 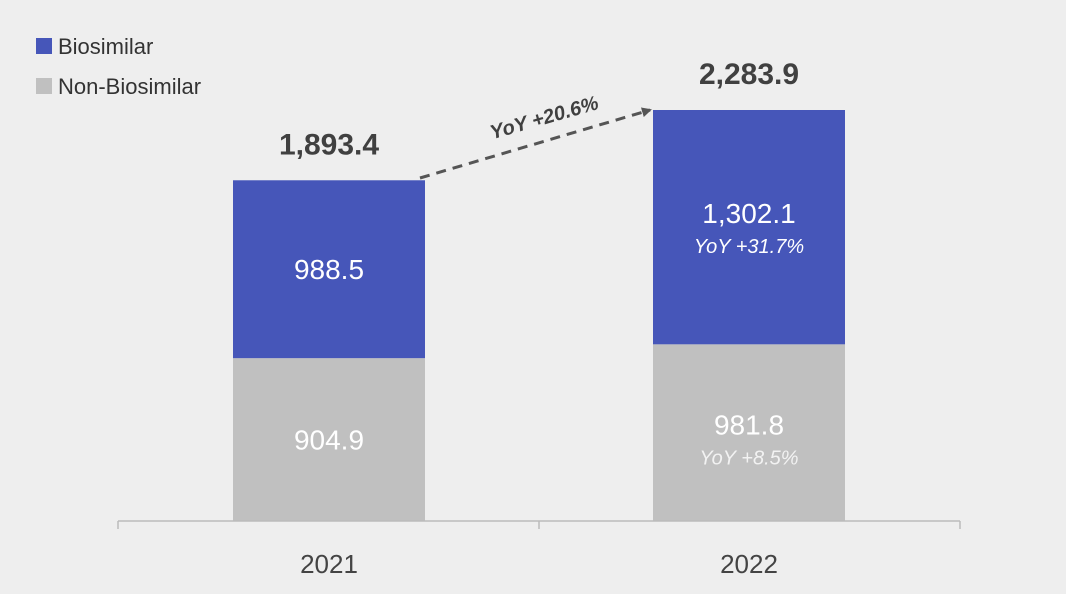 I want to click on data-label-non-biosimilar-2022: 981.8, so click(x=749, y=425).